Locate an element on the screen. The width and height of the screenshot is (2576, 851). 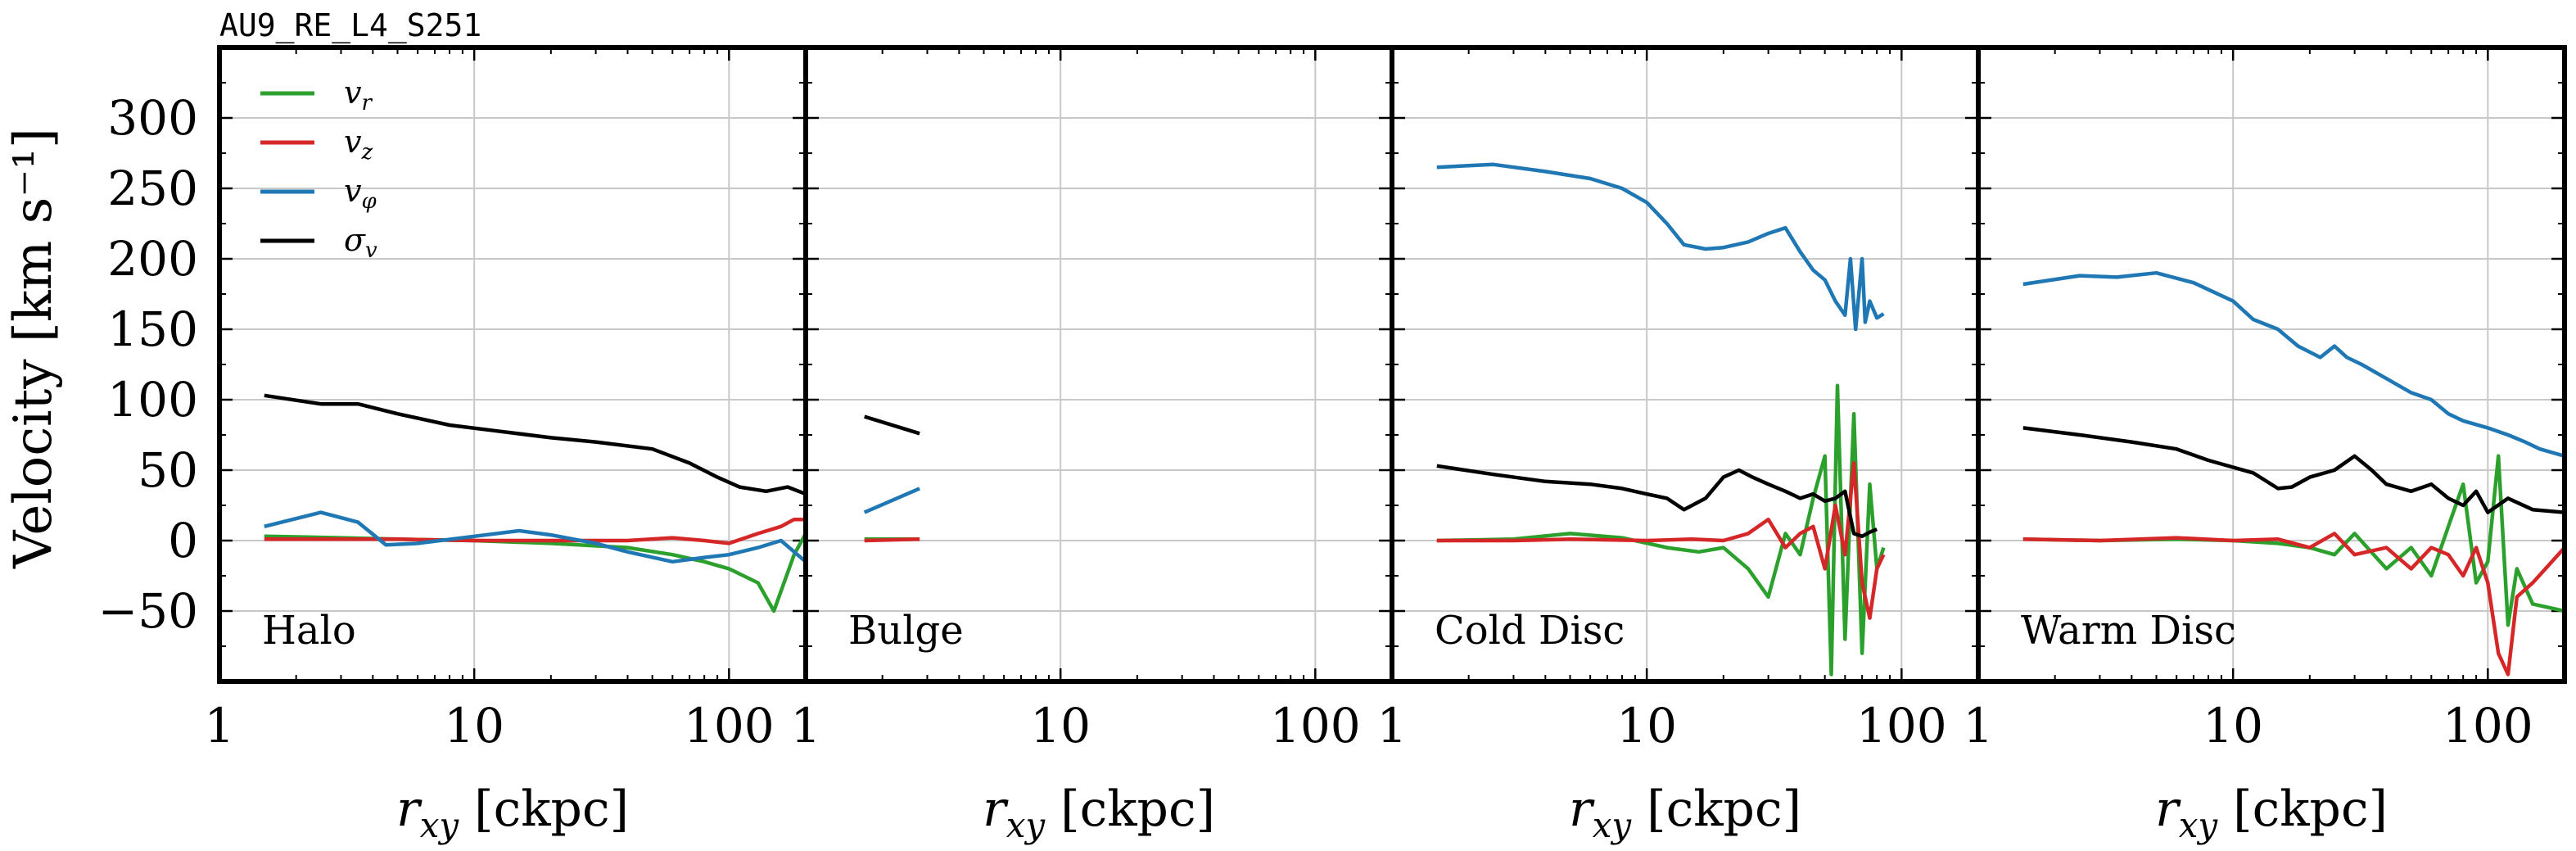
legend-label: vz is located at coordinates (358, 144).